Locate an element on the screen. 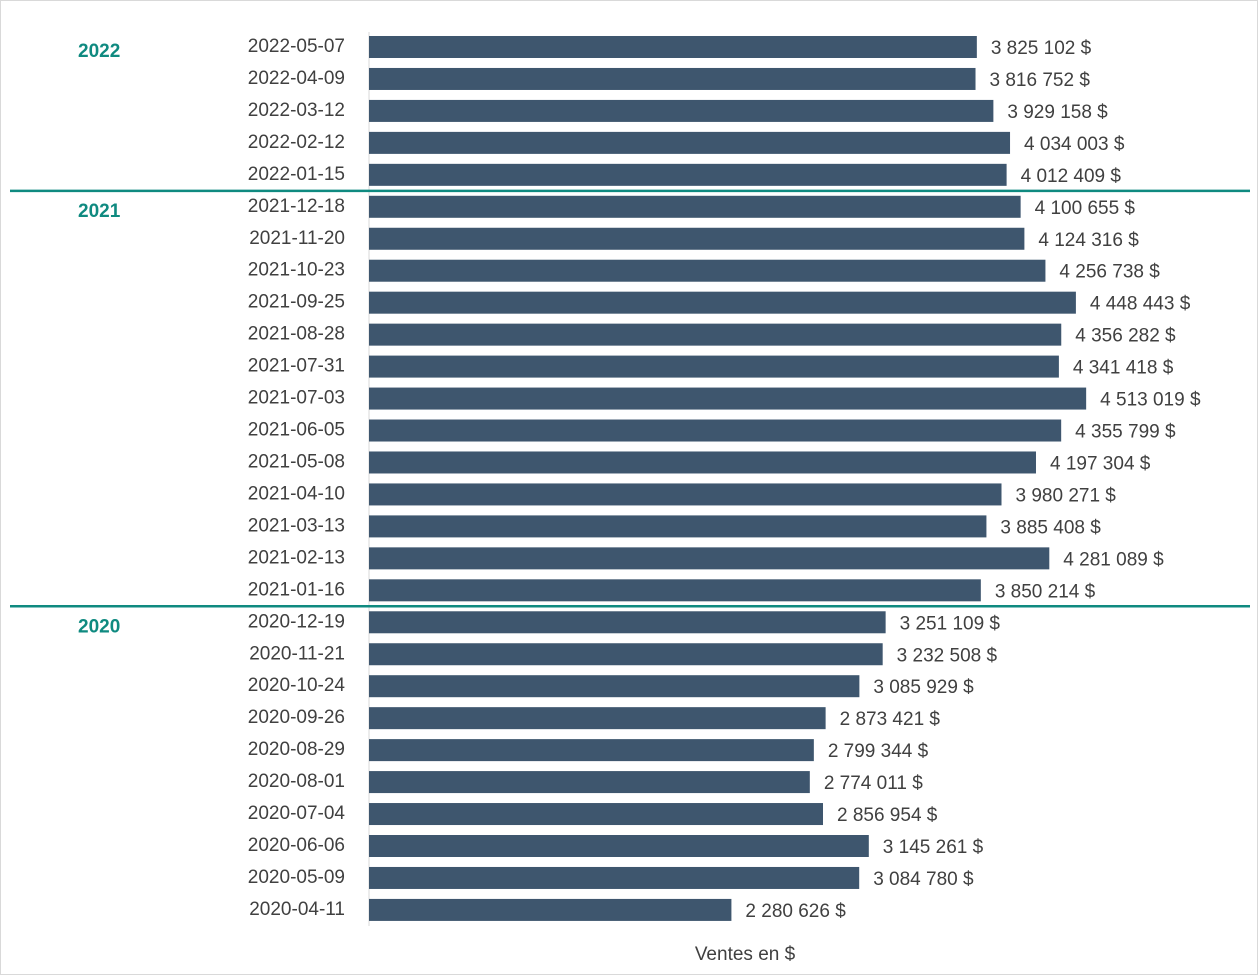 The width and height of the screenshot is (1258, 980). value-label: 3 929 158 $ is located at coordinates (1057, 112).